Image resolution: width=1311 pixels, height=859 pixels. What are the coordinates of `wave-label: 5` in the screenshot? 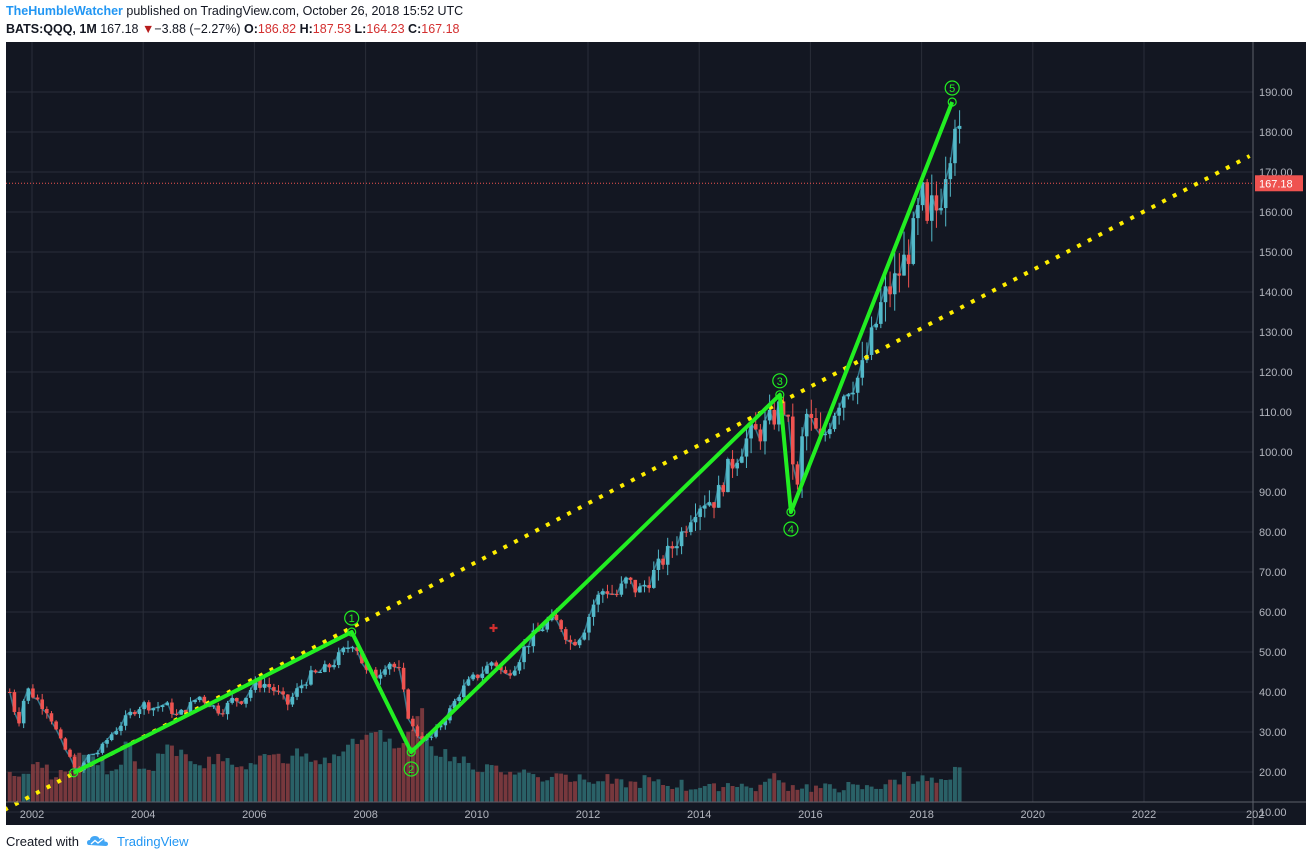 It's located at (952, 89).